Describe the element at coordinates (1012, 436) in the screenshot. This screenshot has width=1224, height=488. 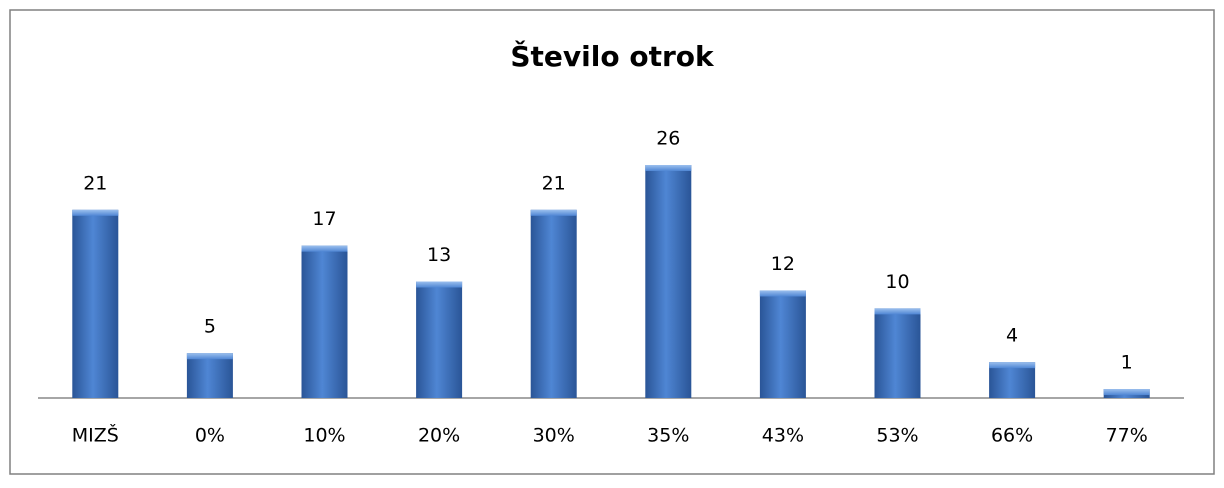
I see `x-tick-label: 66%` at that location.